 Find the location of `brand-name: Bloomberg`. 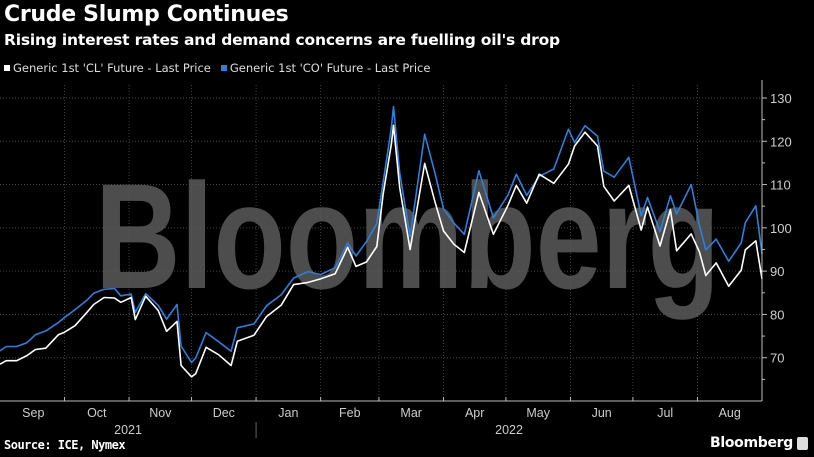

brand-name: Bloomberg is located at coordinates (751, 443).